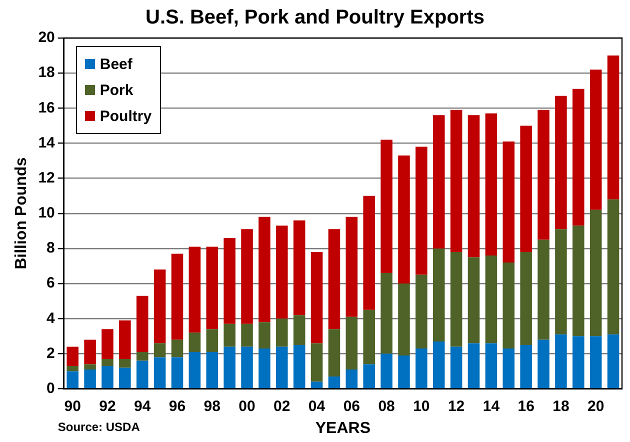  Describe the element at coordinates (456, 406) in the screenshot. I see `x-tick-label: 12` at that location.